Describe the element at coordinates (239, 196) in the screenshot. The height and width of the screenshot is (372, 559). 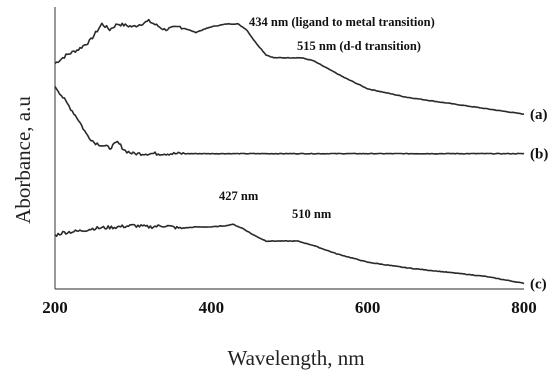
I see `peak-annotation: 427 nm` at that location.